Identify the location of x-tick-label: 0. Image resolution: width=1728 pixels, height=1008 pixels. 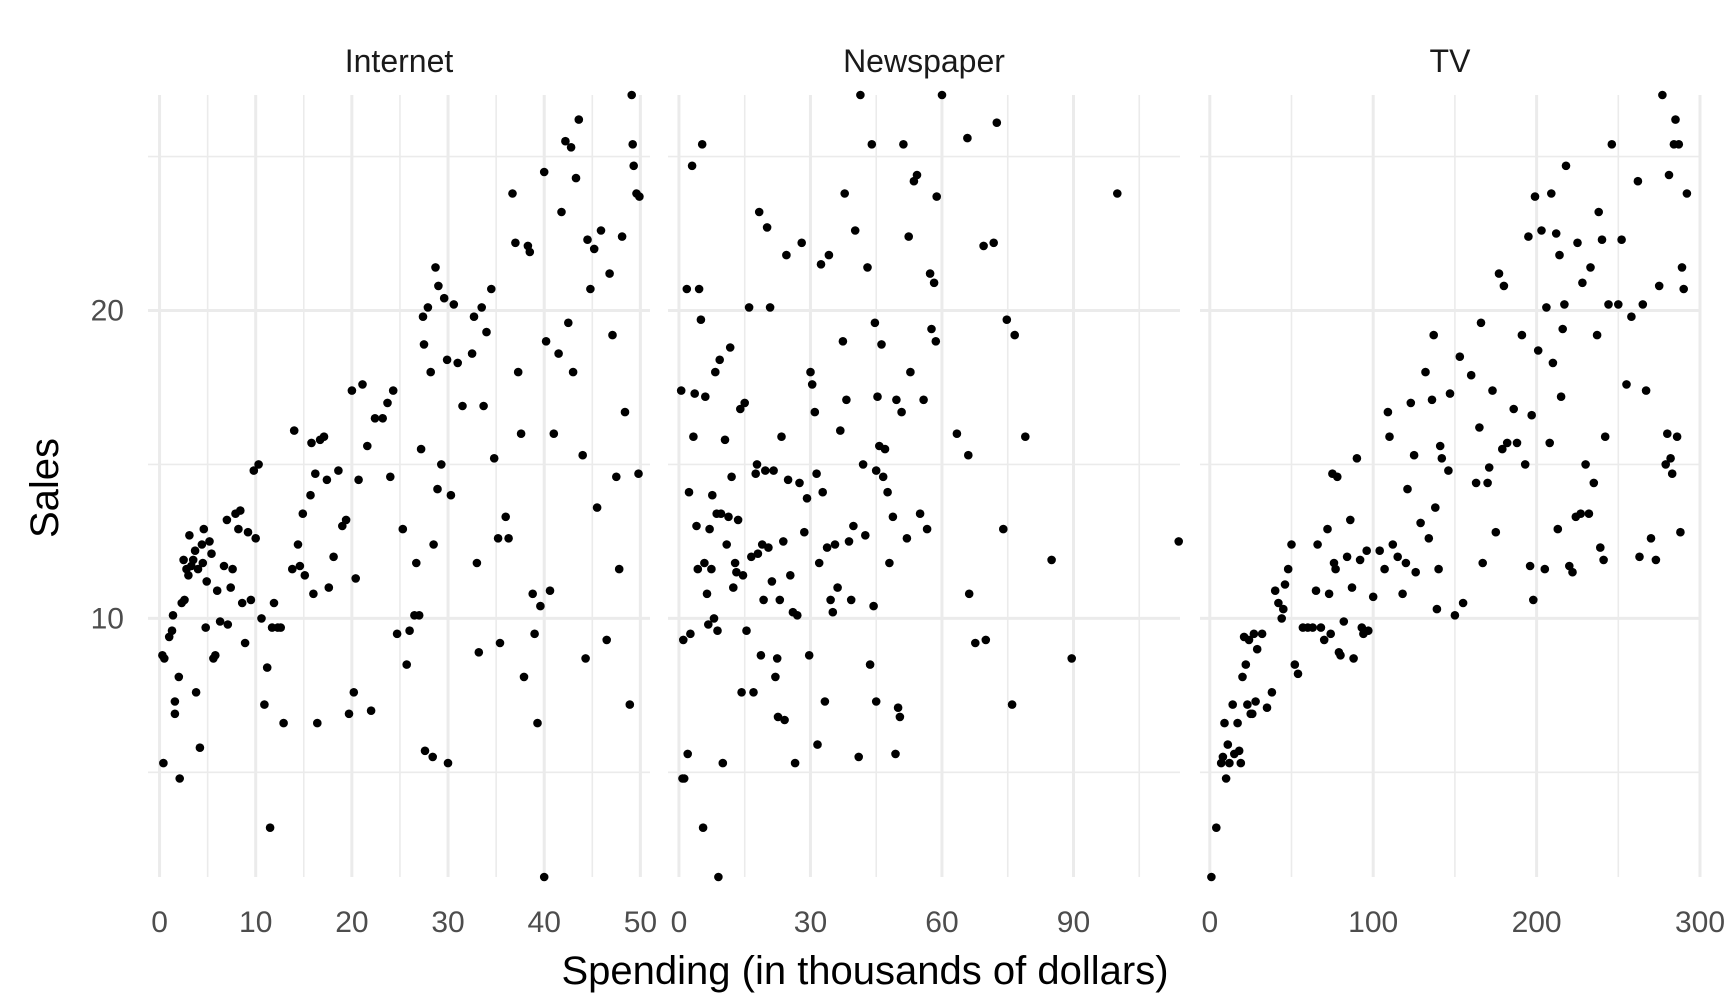
(1209, 922).